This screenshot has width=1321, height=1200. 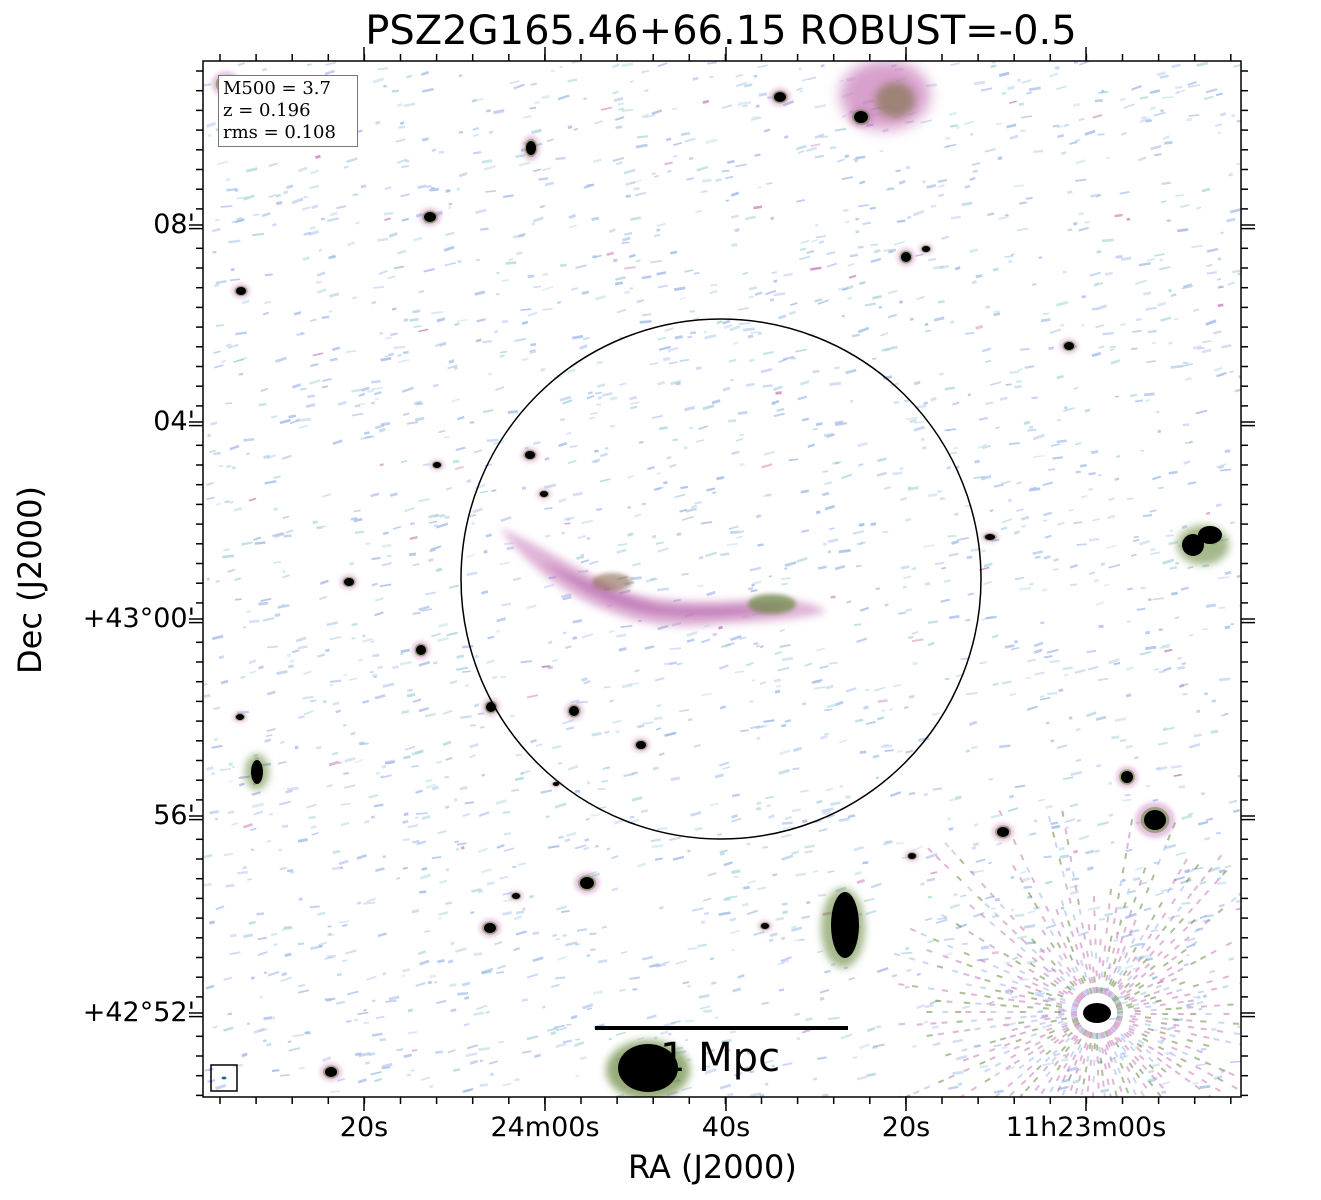 What do you see at coordinates (1097, 1013) in the screenshot?
I see `bright-source-core` at bounding box center [1097, 1013].